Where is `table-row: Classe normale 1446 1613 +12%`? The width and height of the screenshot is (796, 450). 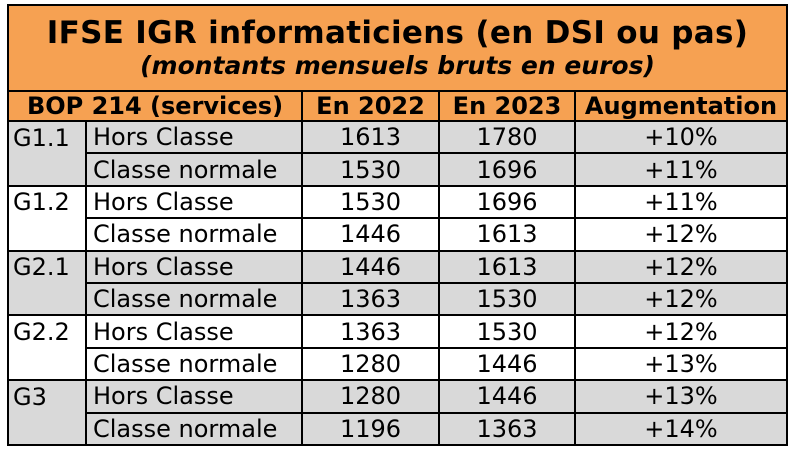 table-row: Classe normale 1446 1613 +12% is located at coordinates (398, 234).